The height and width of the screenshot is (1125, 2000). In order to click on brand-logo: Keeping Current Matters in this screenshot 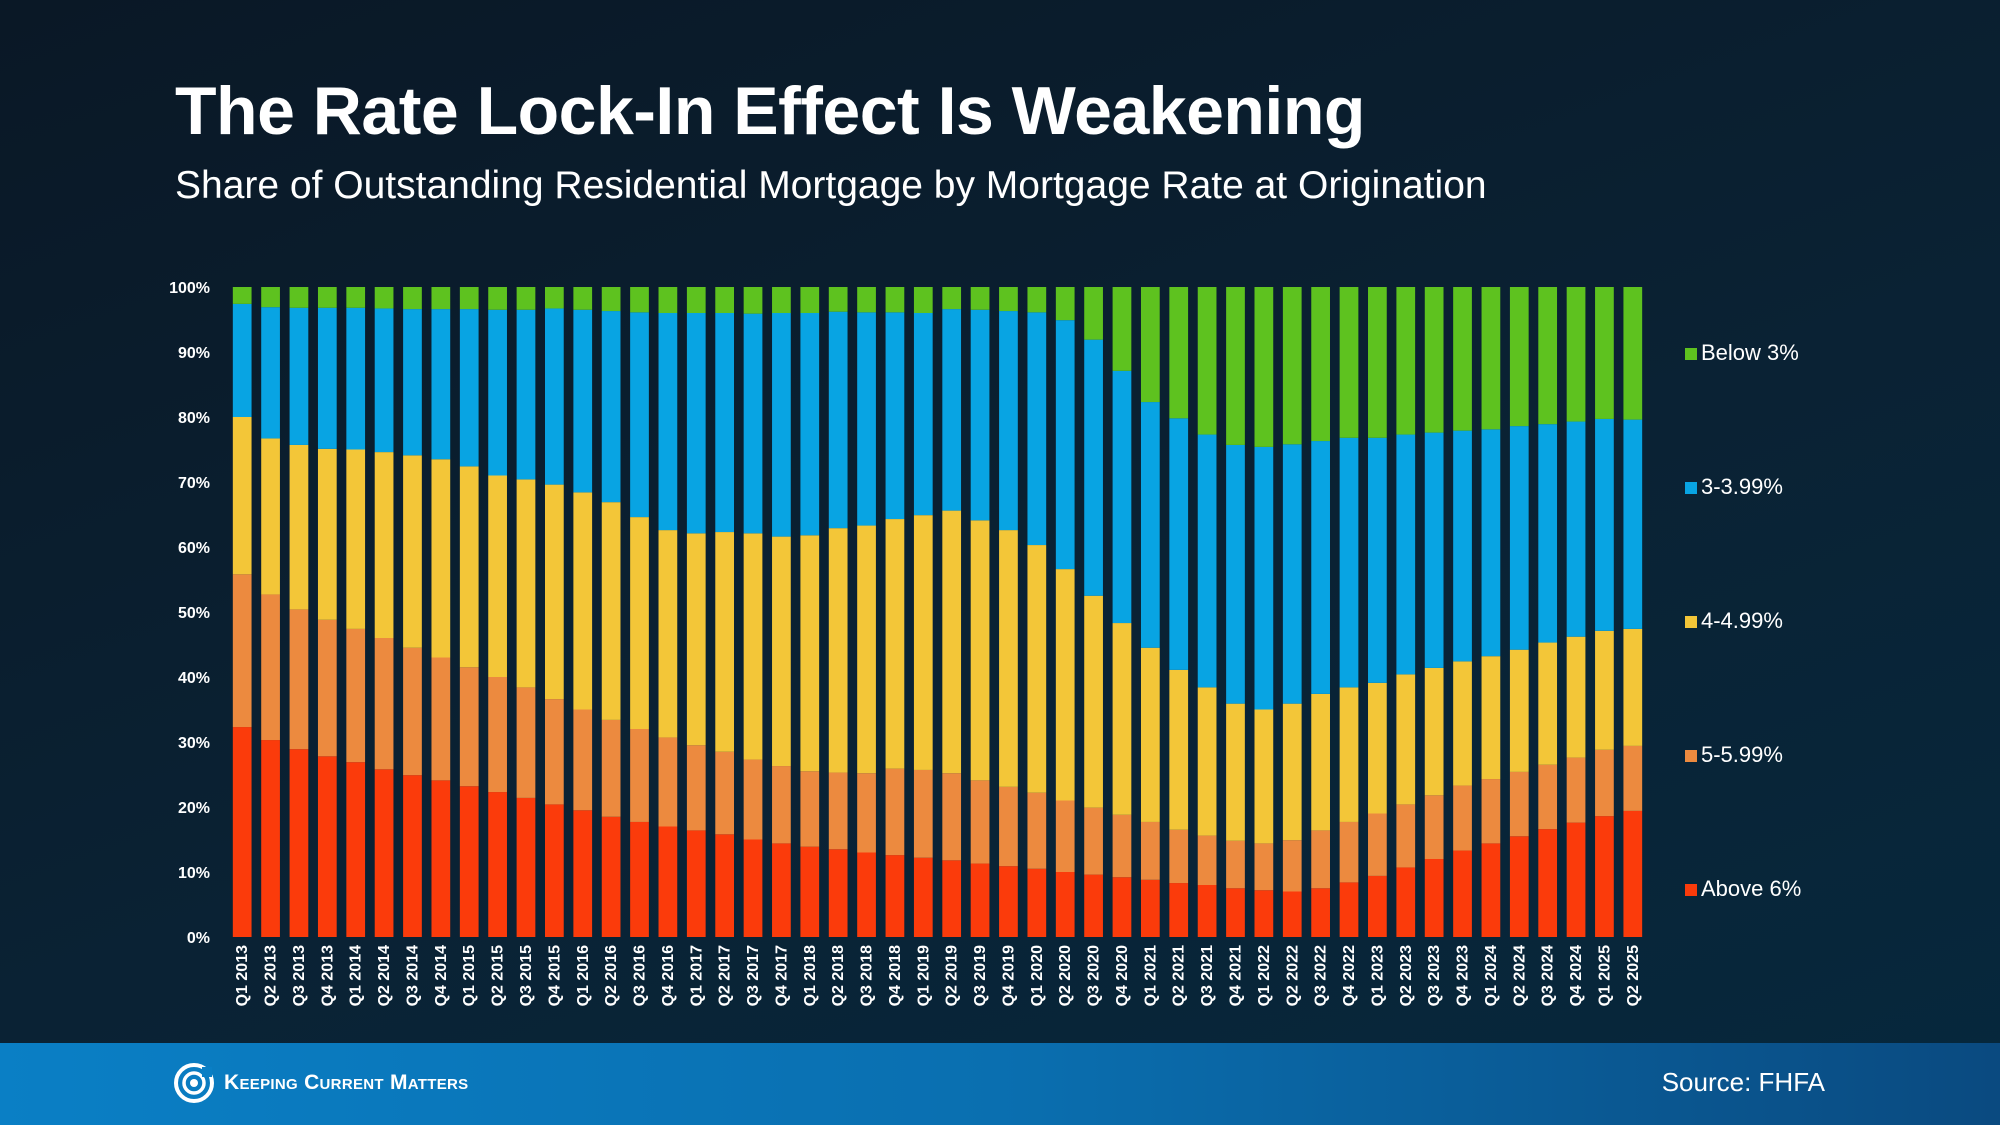, I will do `click(321, 1083)`.